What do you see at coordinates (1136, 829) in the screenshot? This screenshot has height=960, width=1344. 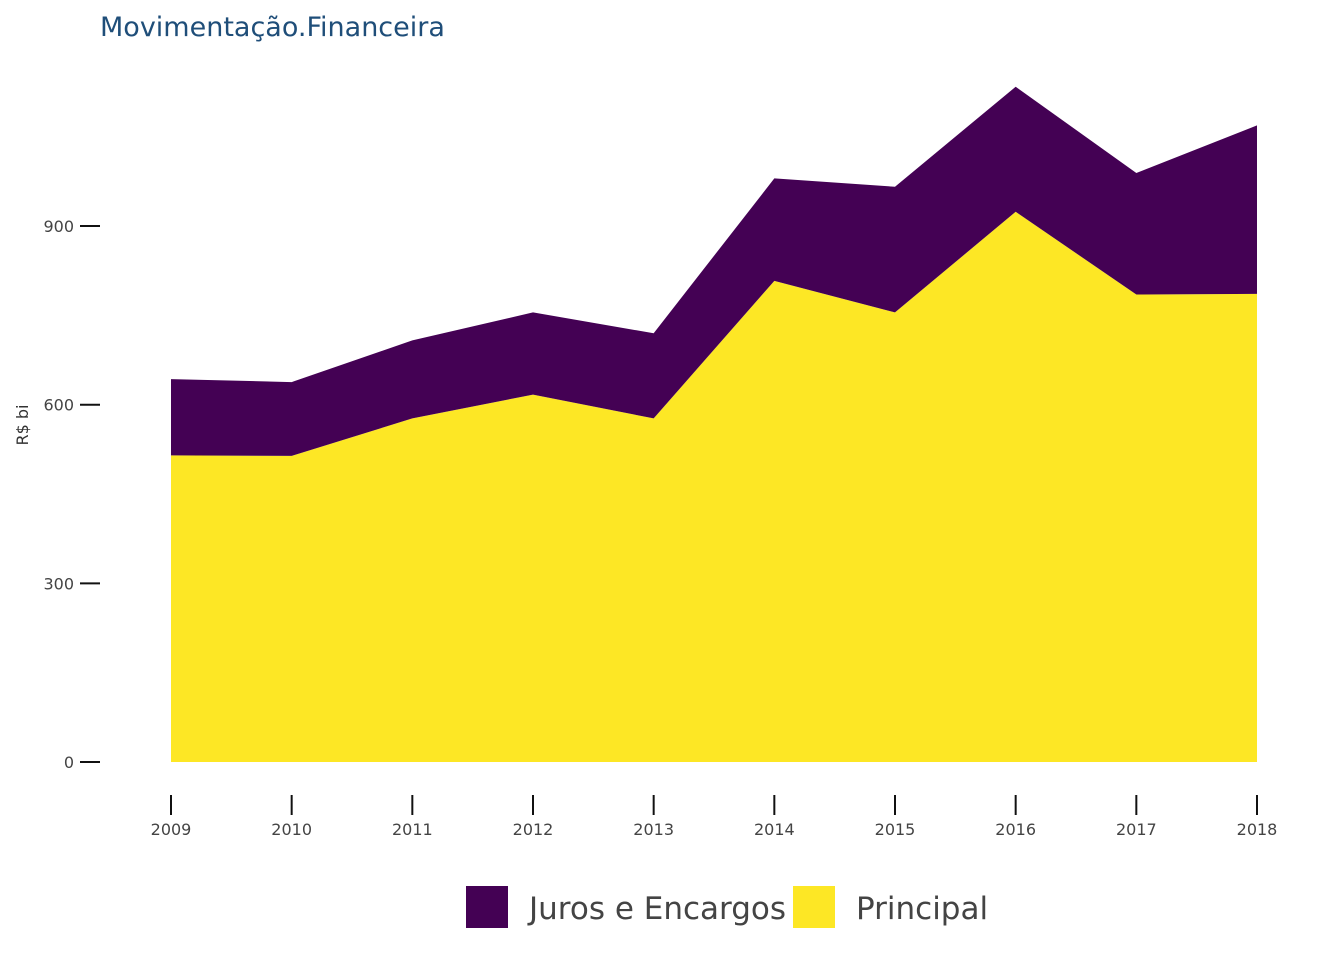 I see `x-tick-label: 2017` at bounding box center [1136, 829].